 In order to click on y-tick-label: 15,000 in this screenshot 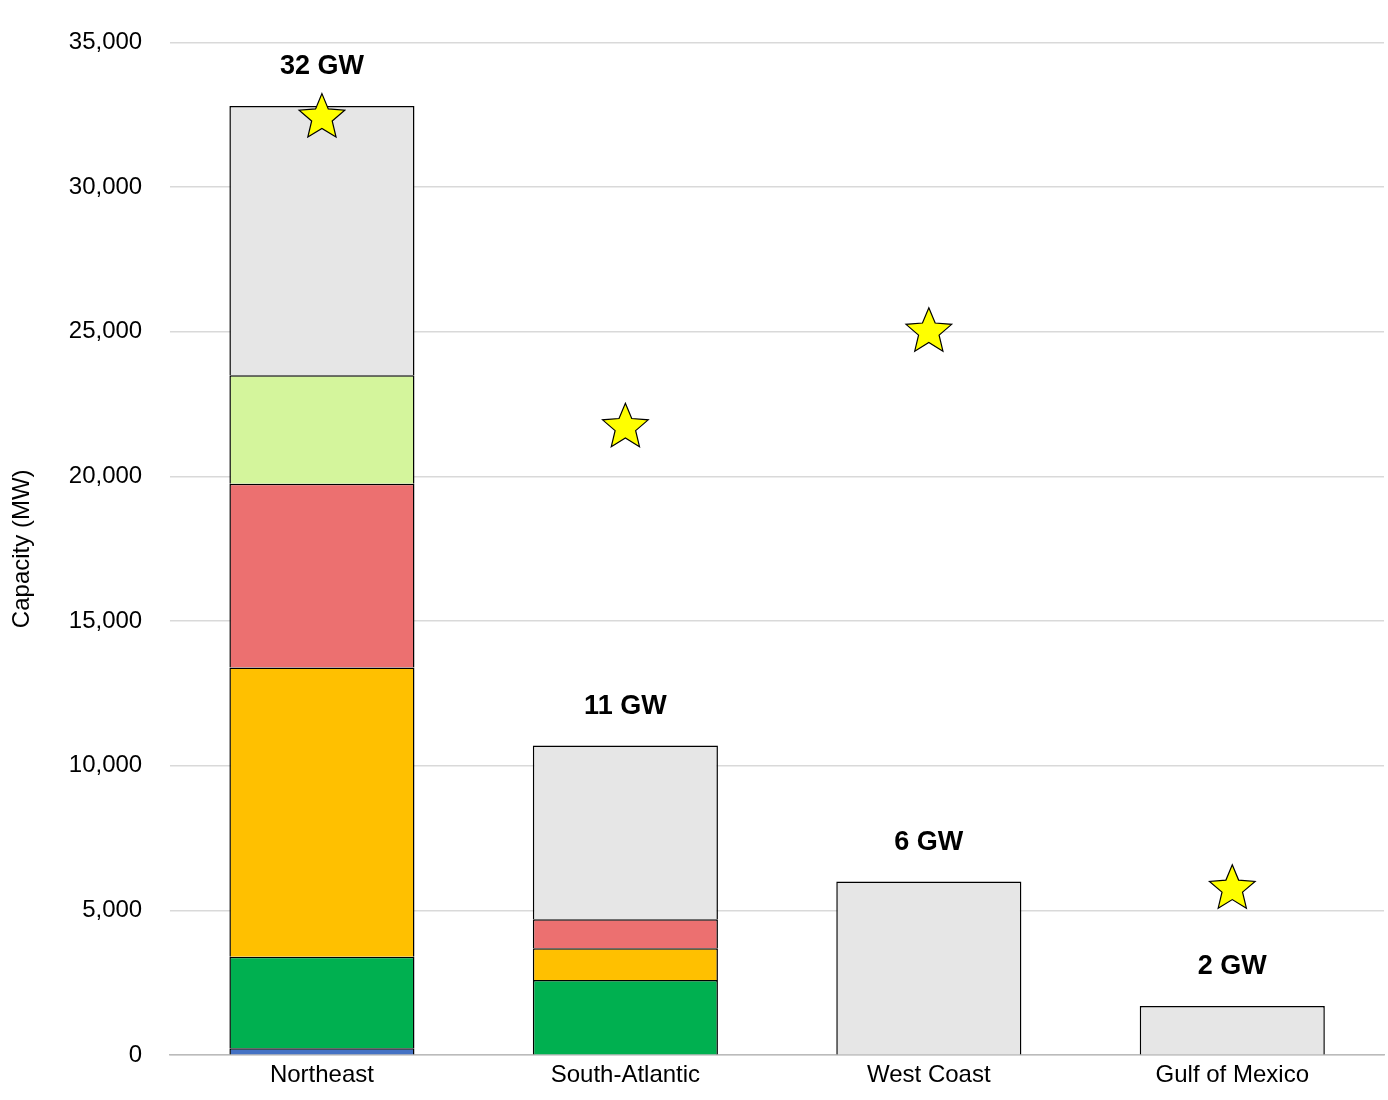, I will do `click(105, 619)`.